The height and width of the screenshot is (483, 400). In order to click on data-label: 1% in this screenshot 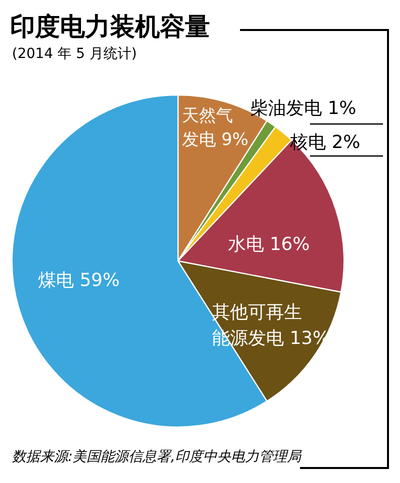, I will do `click(342, 108)`.